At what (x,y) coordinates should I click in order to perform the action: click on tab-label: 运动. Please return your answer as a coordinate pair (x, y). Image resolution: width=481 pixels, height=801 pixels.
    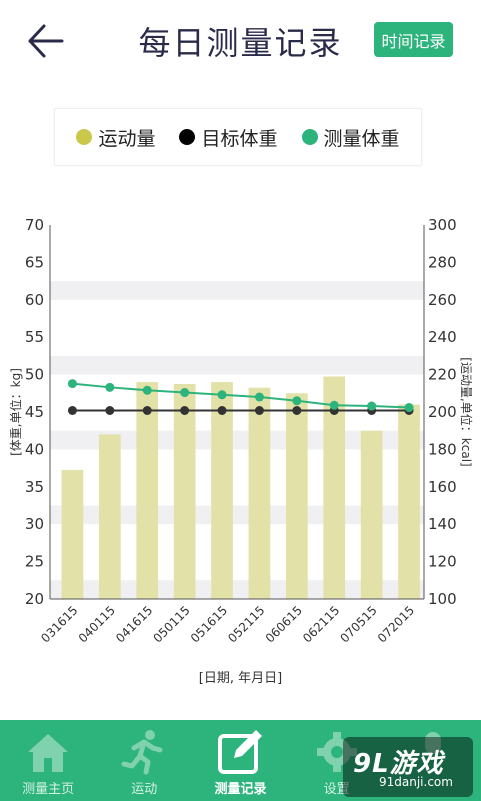
    Looking at the image, I should click on (144, 789).